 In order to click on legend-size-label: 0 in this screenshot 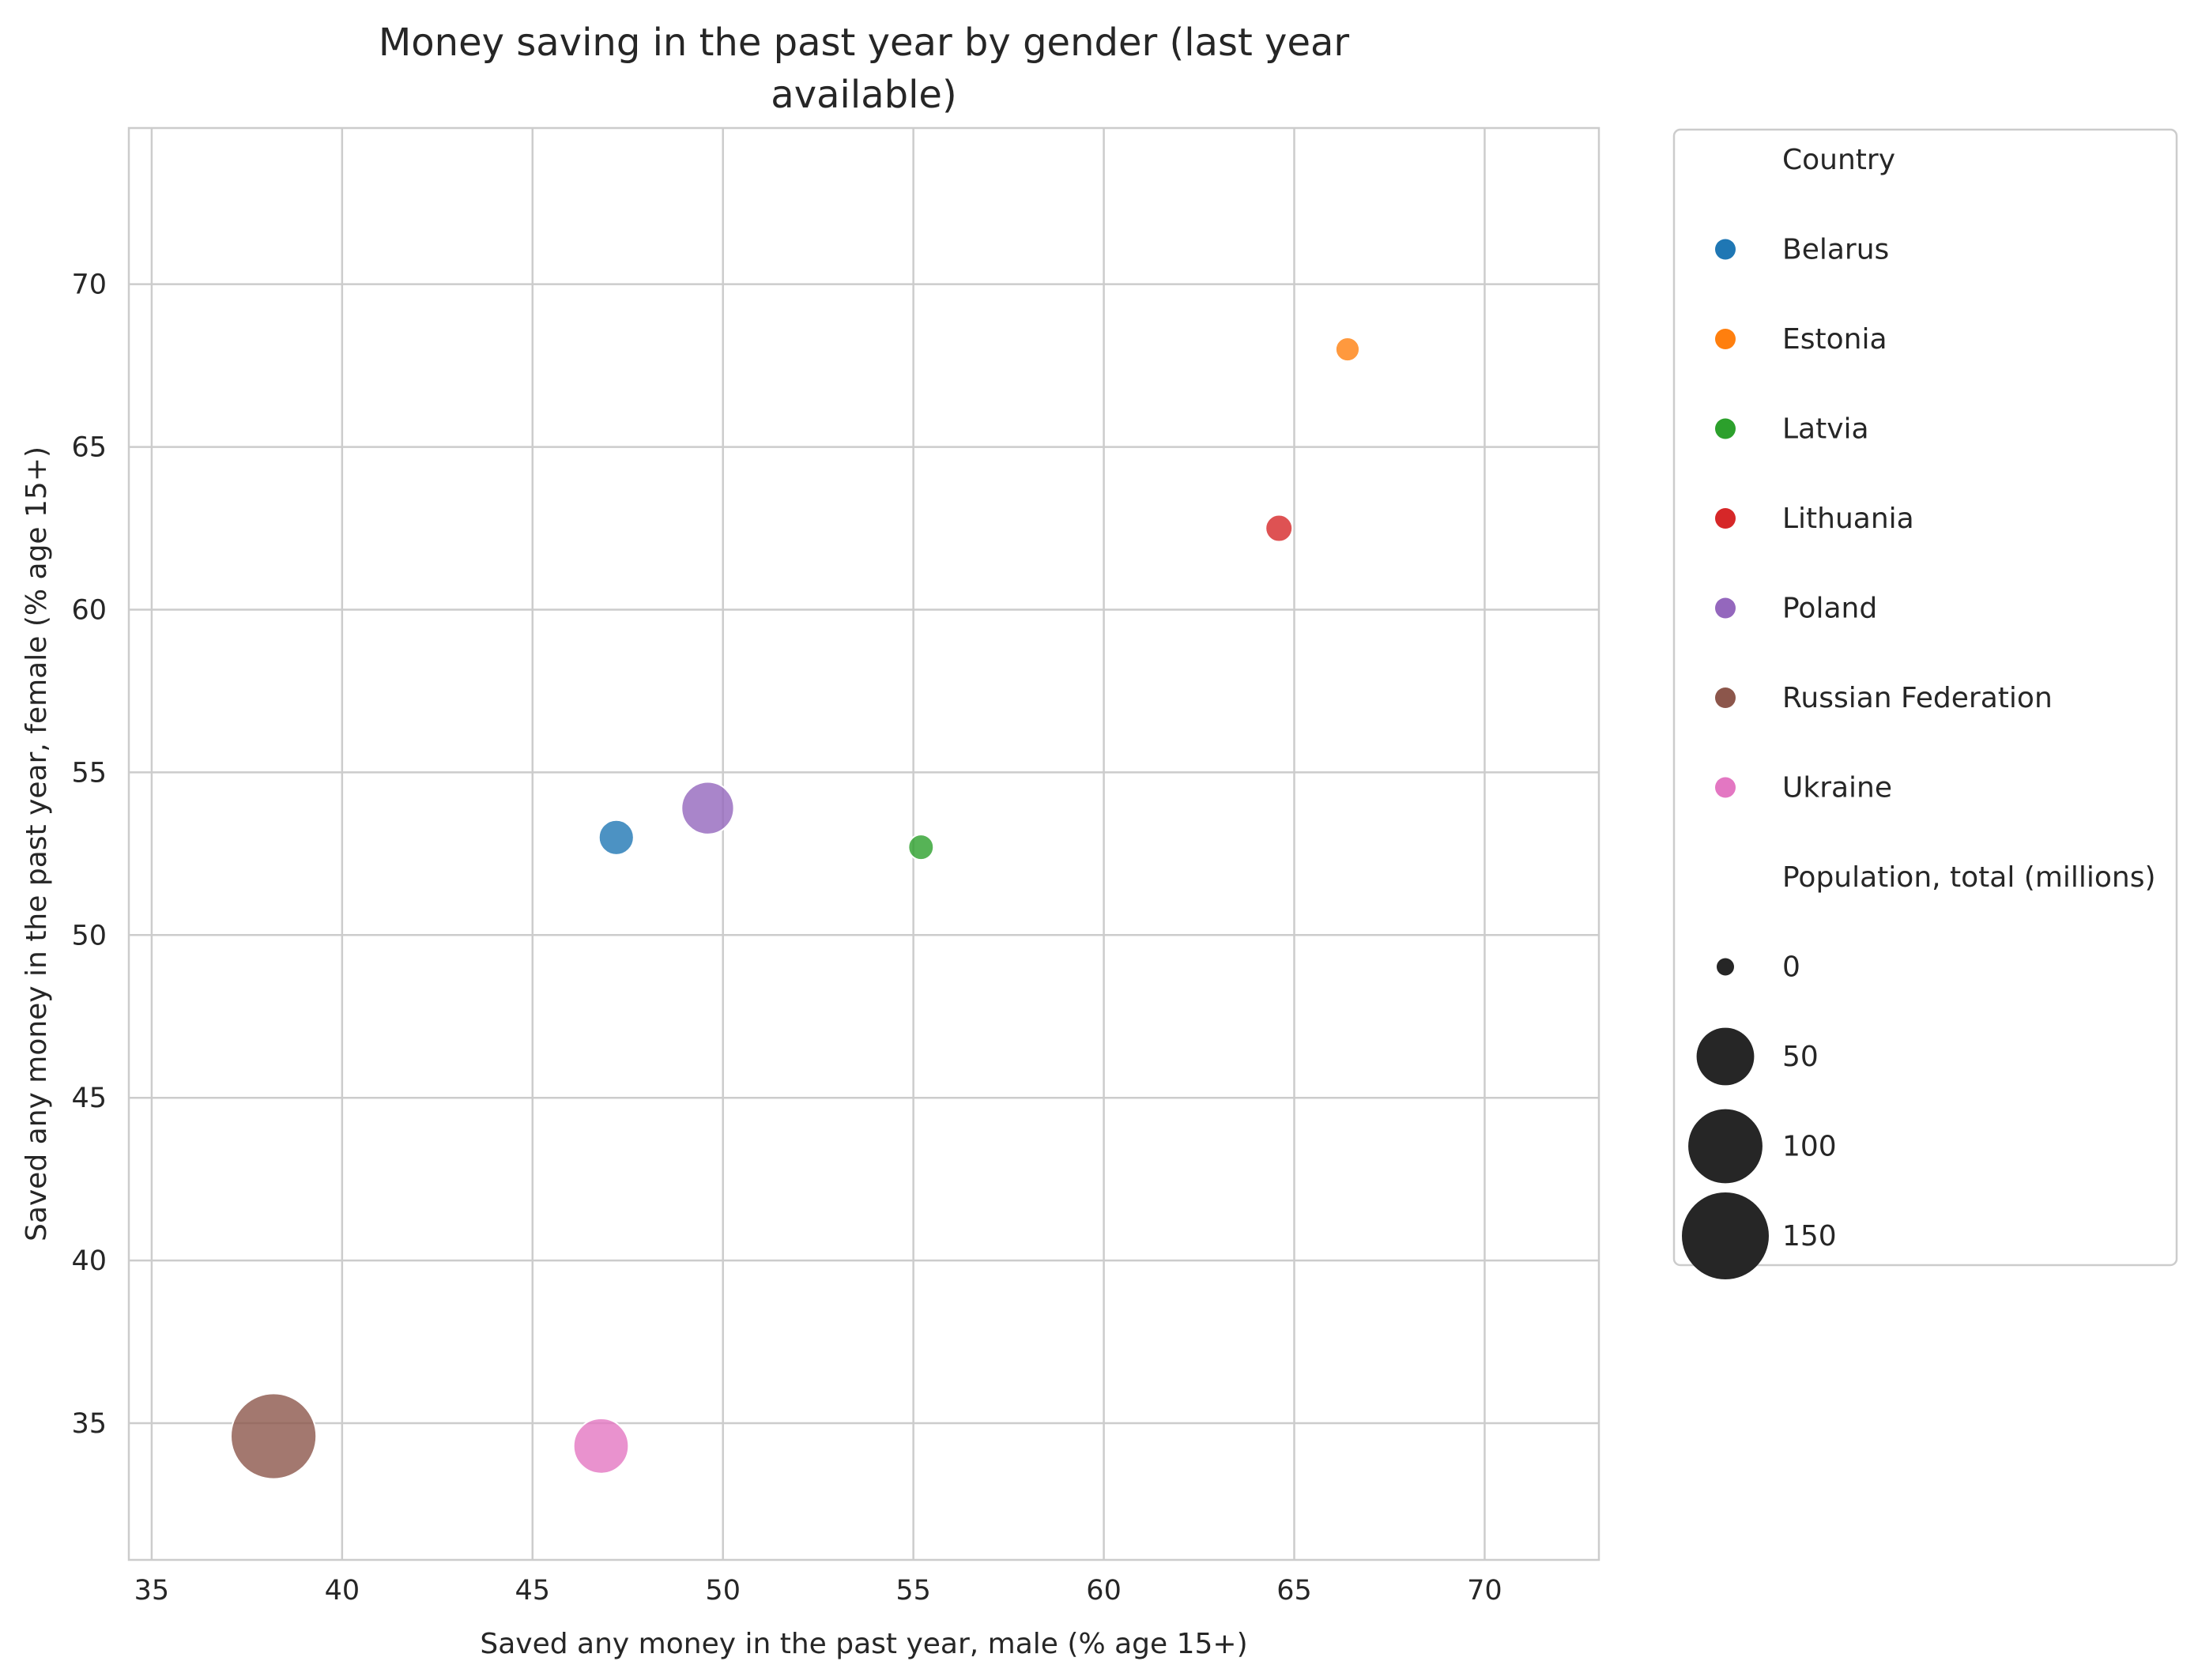, I will do `click(1791, 967)`.